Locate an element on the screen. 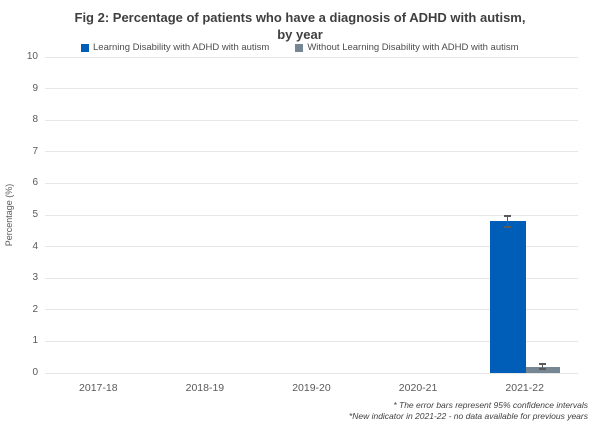 Image resolution: width=600 pixels, height=431 pixels. x-axis-label: 2017-18 is located at coordinates (98, 388).